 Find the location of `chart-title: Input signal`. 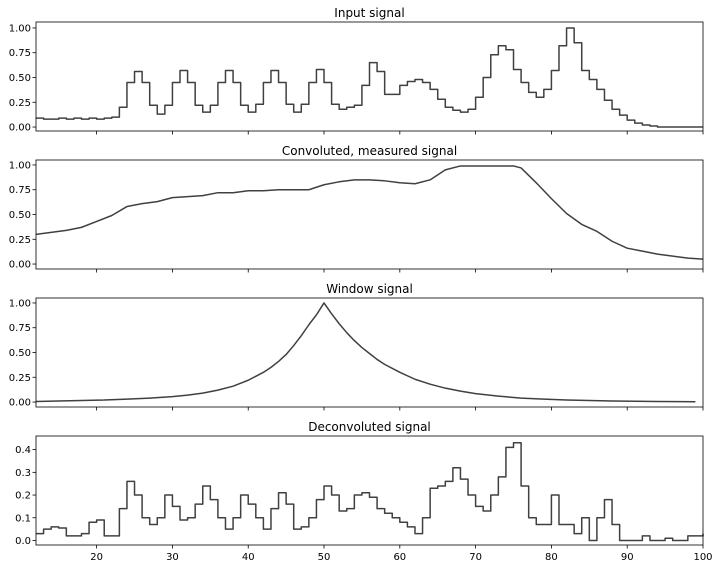

chart-title: Input signal is located at coordinates (369, 13).